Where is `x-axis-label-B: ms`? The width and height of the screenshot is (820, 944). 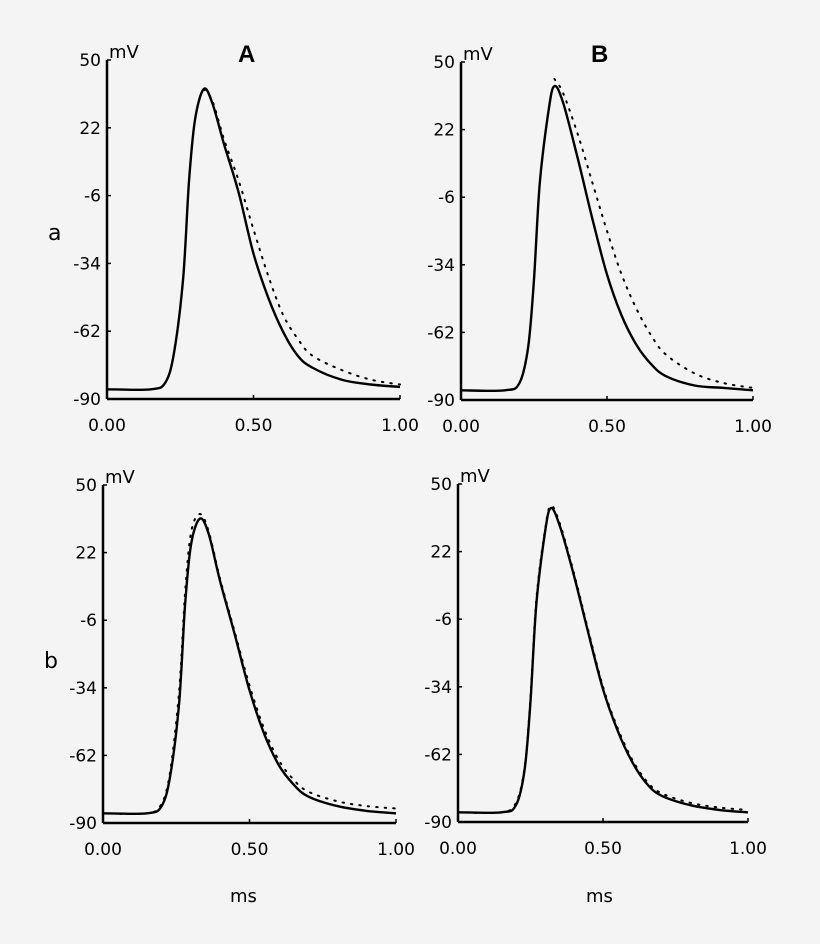
x-axis-label-B: ms is located at coordinates (599, 896).